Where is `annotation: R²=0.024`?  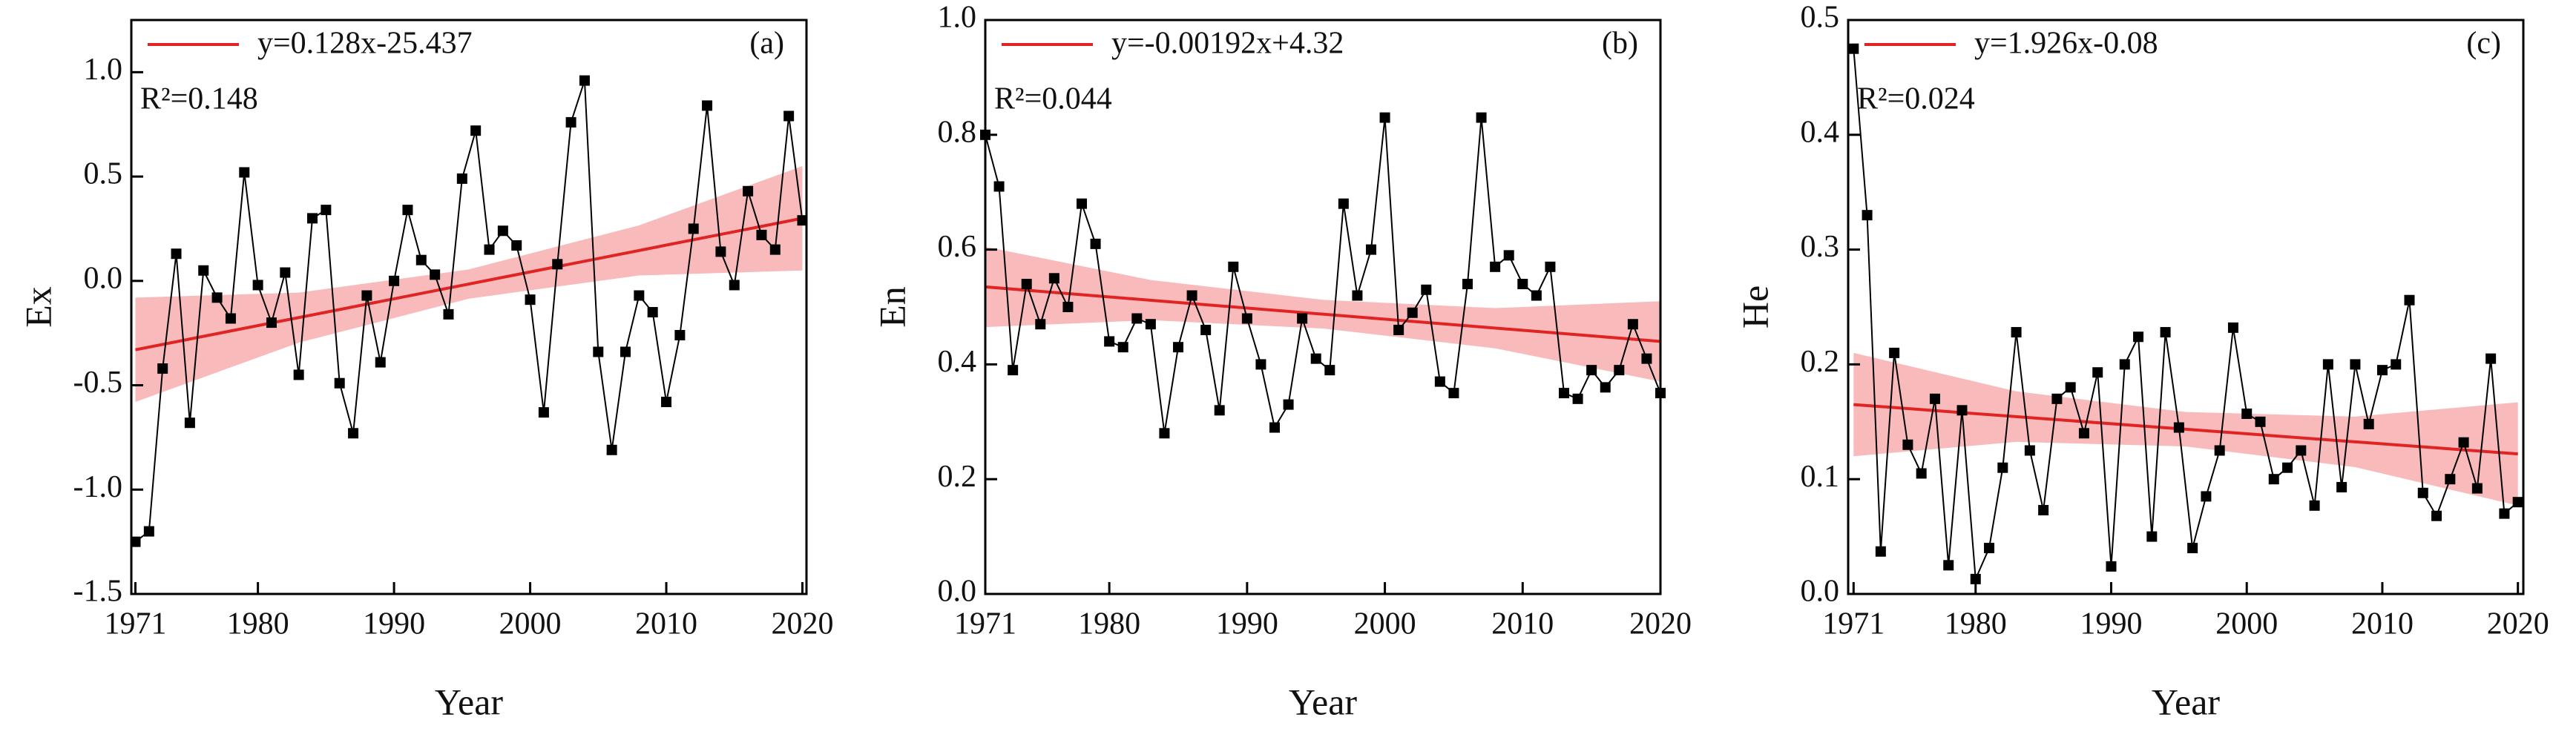 annotation: R²=0.024 is located at coordinates (1916, 99).